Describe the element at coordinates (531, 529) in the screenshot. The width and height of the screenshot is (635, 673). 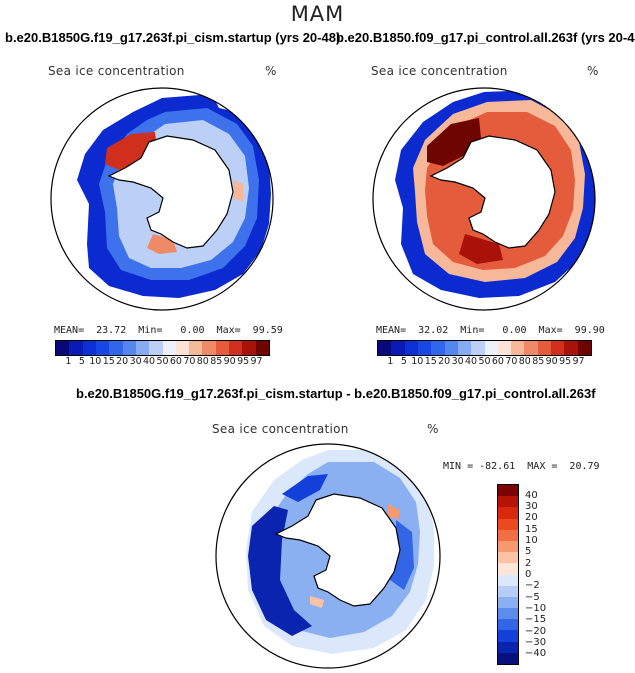
I see `diff-colorbar-tick-label: 15` at that location.